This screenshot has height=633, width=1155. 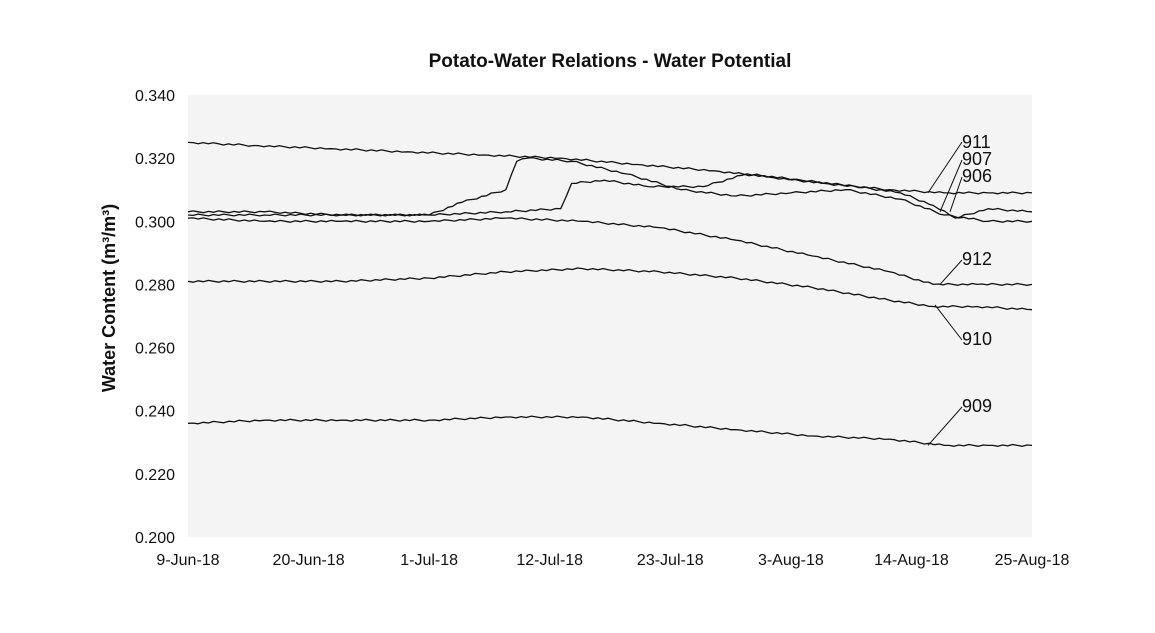 What do you see at coordinates (670, 560) in the screenshot?
I see `x-tick-label: 23-Jul-18` at bounding box center [670, 560].